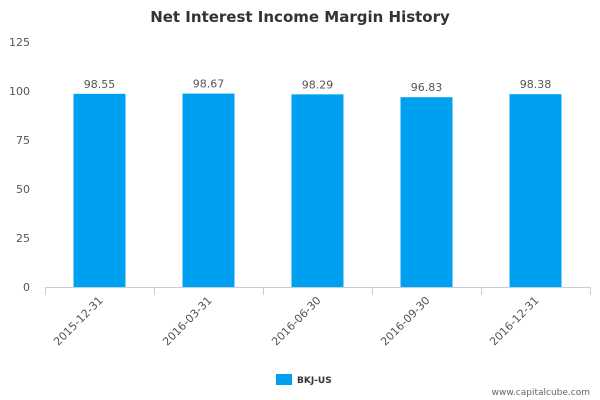  I want to click on bar-value-label: 98.67, so click(209, 84).